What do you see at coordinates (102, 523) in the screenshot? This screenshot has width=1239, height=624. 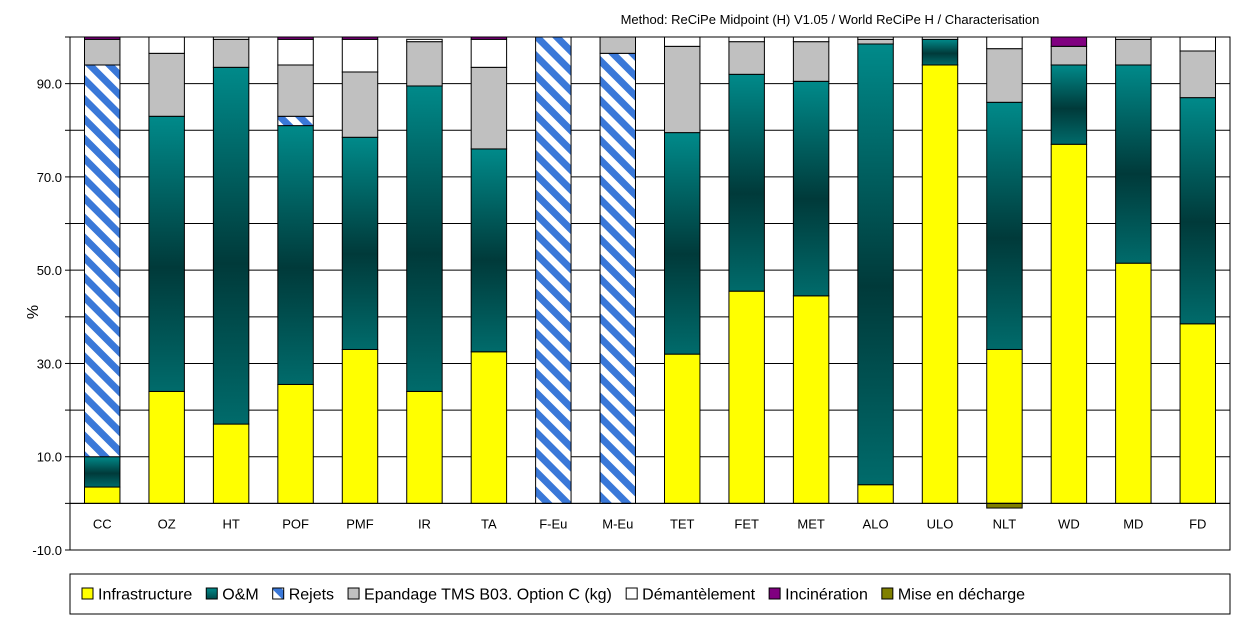 I see `x-tick-label: CC` at bounding box center [102, 523].